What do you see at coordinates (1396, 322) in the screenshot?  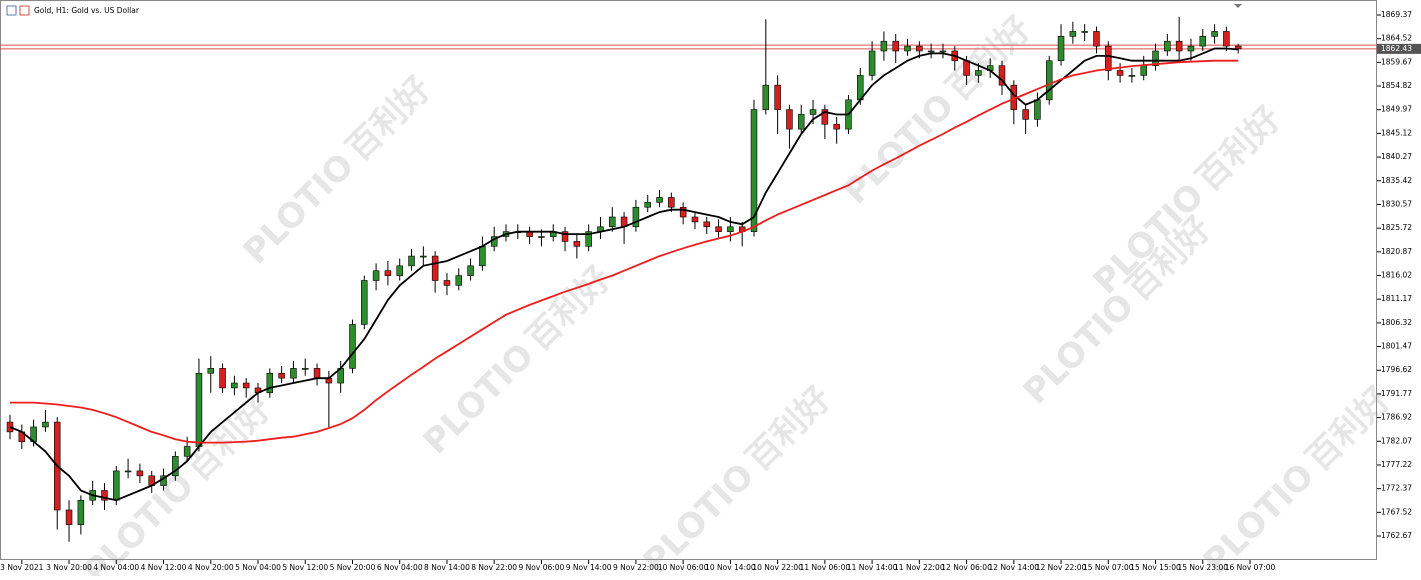 I see `y-tick-label: 1806.32` at bounding box center [1396, 322].